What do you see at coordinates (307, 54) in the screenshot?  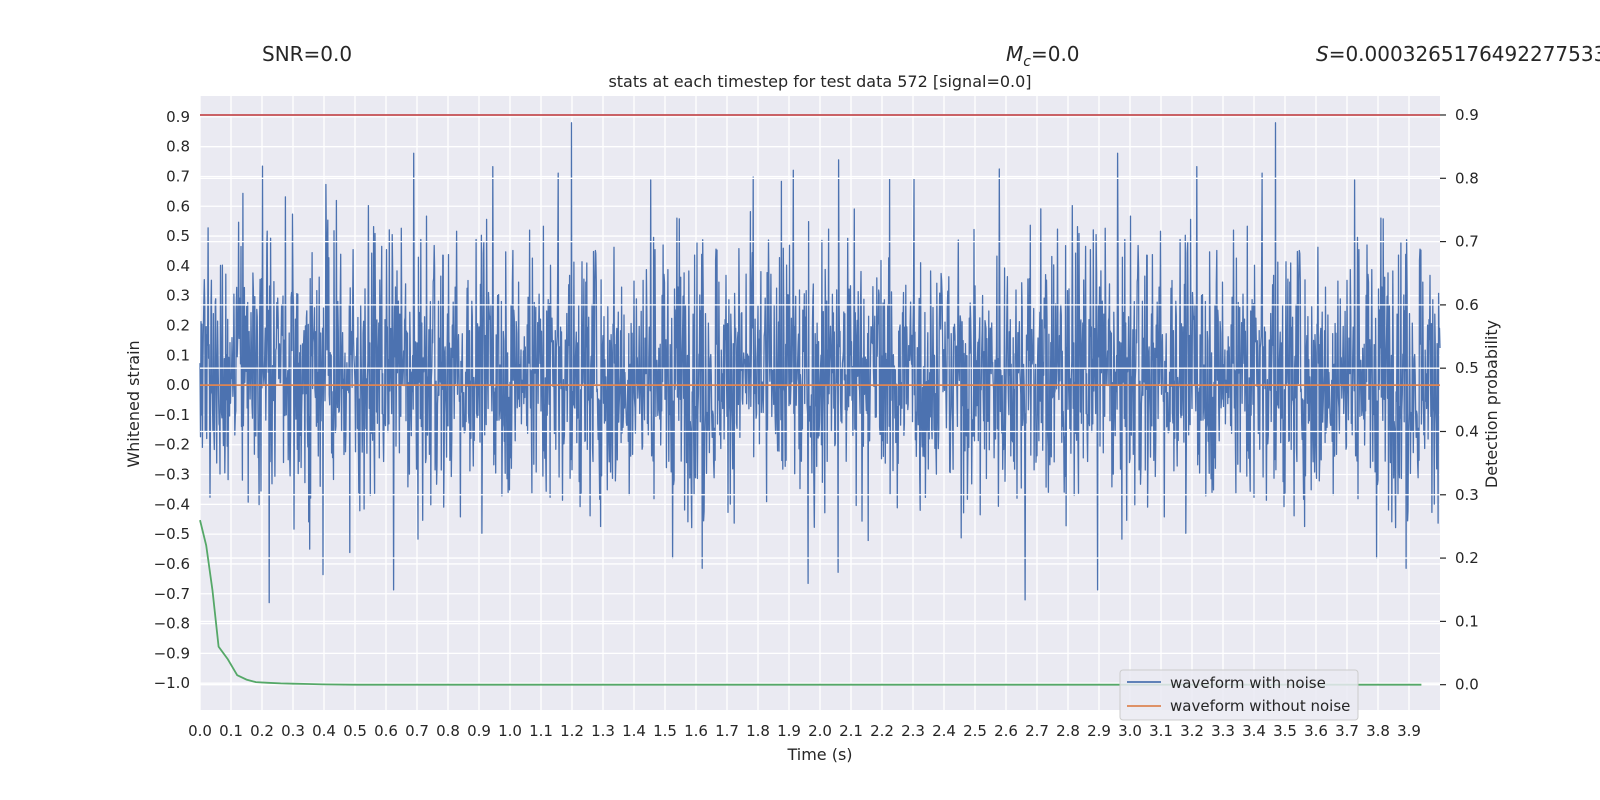 I see `snr-label: SNR=0.0` at bounding box center [307, 54].